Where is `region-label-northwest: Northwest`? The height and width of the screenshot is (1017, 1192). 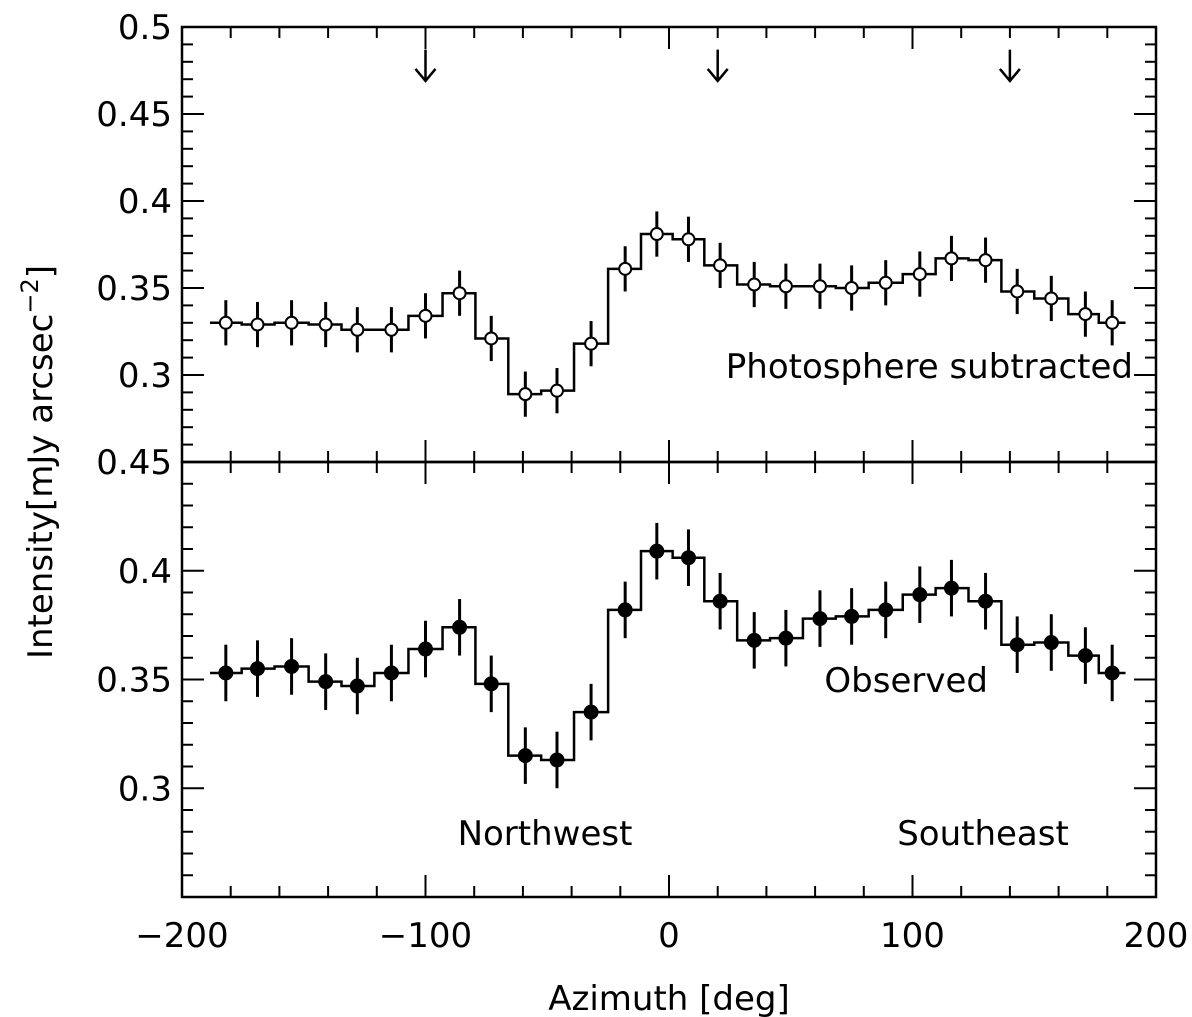 region-label-northwest: Northwest is located at coordinates (545, 834).